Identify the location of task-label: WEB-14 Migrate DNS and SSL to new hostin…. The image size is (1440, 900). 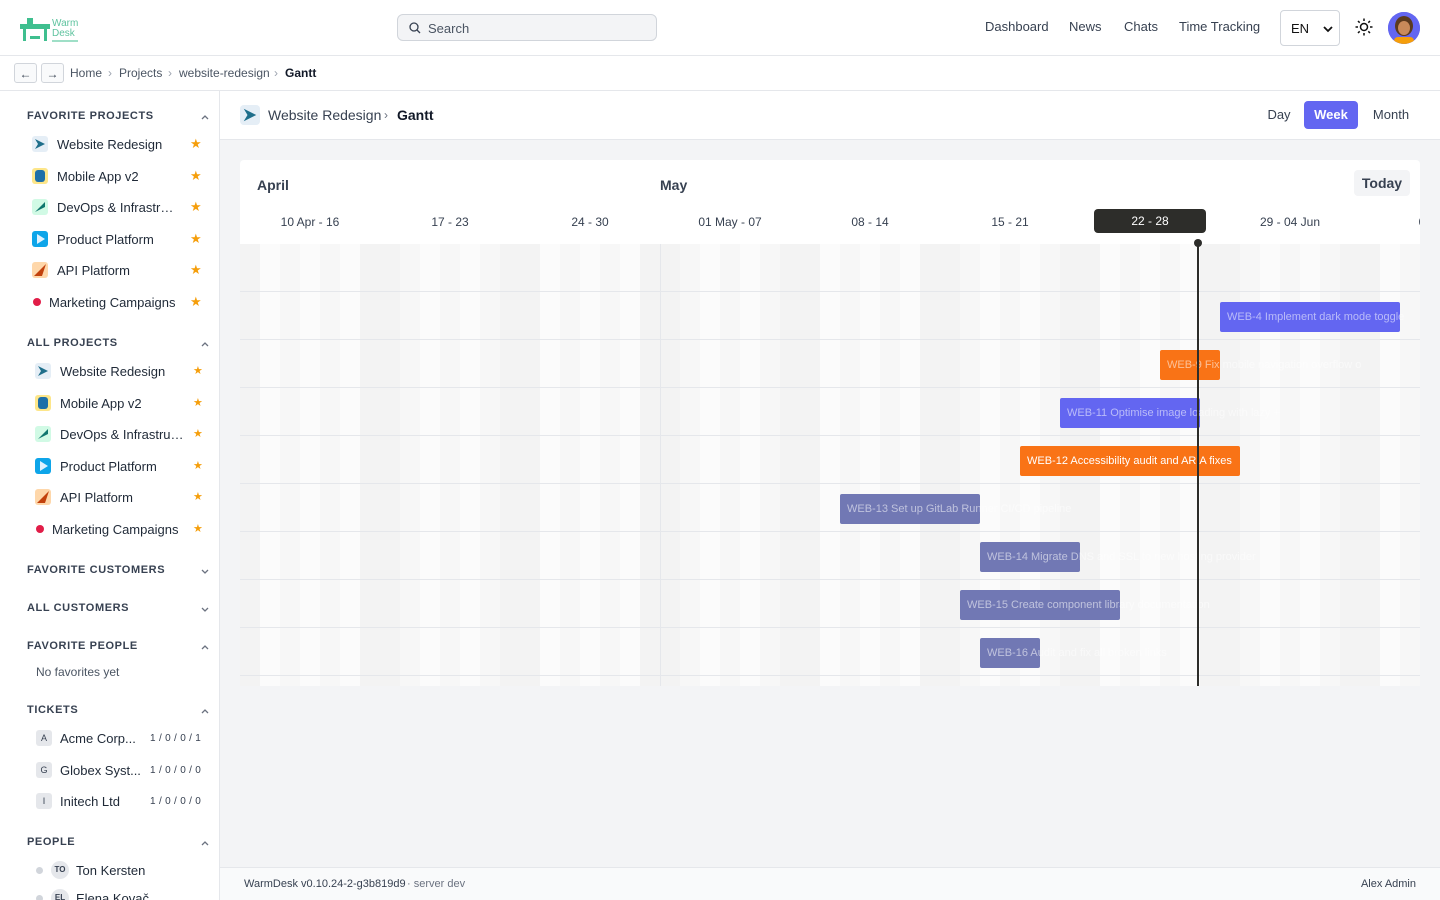
(1121, 557).